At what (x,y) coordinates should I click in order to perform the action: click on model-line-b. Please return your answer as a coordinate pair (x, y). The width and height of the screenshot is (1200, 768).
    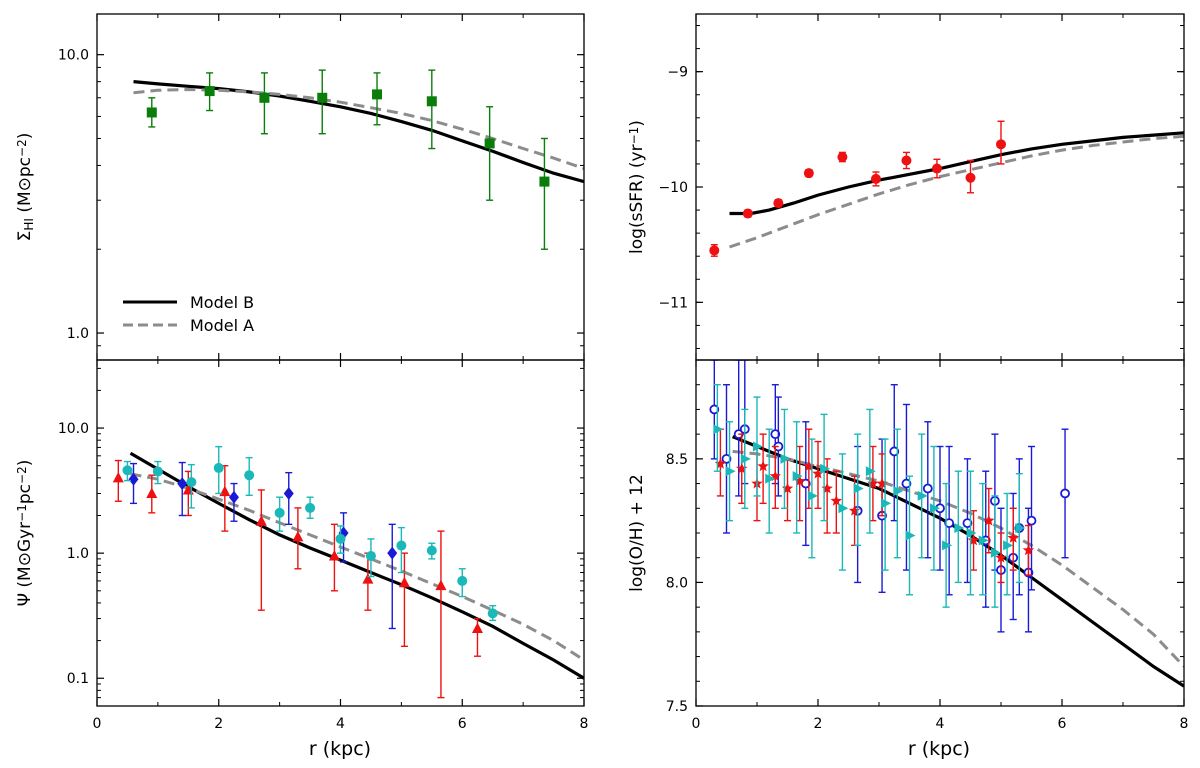
    Looking at the image, I should click on (356, 565).